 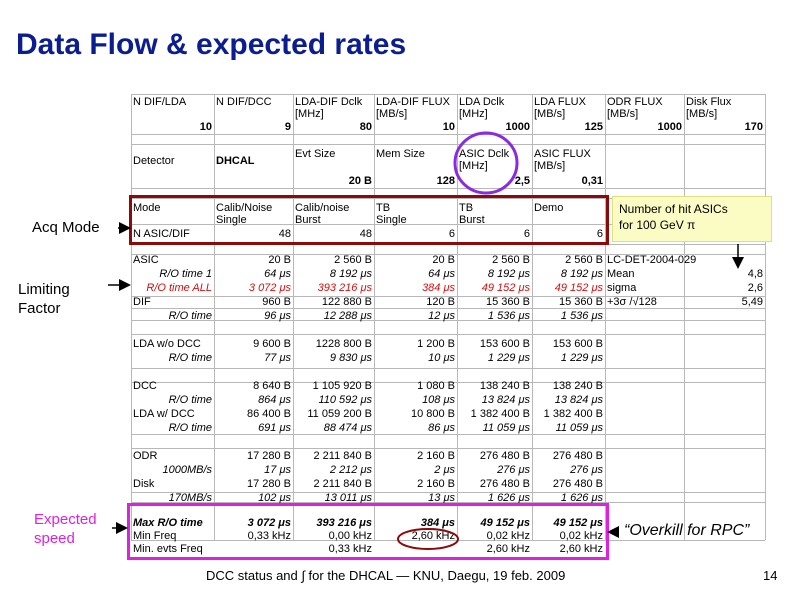 What do you see at coordinates (154, 161) in the screenshot?
I see `detector-label: Detector` at bounding box center [154, 161].